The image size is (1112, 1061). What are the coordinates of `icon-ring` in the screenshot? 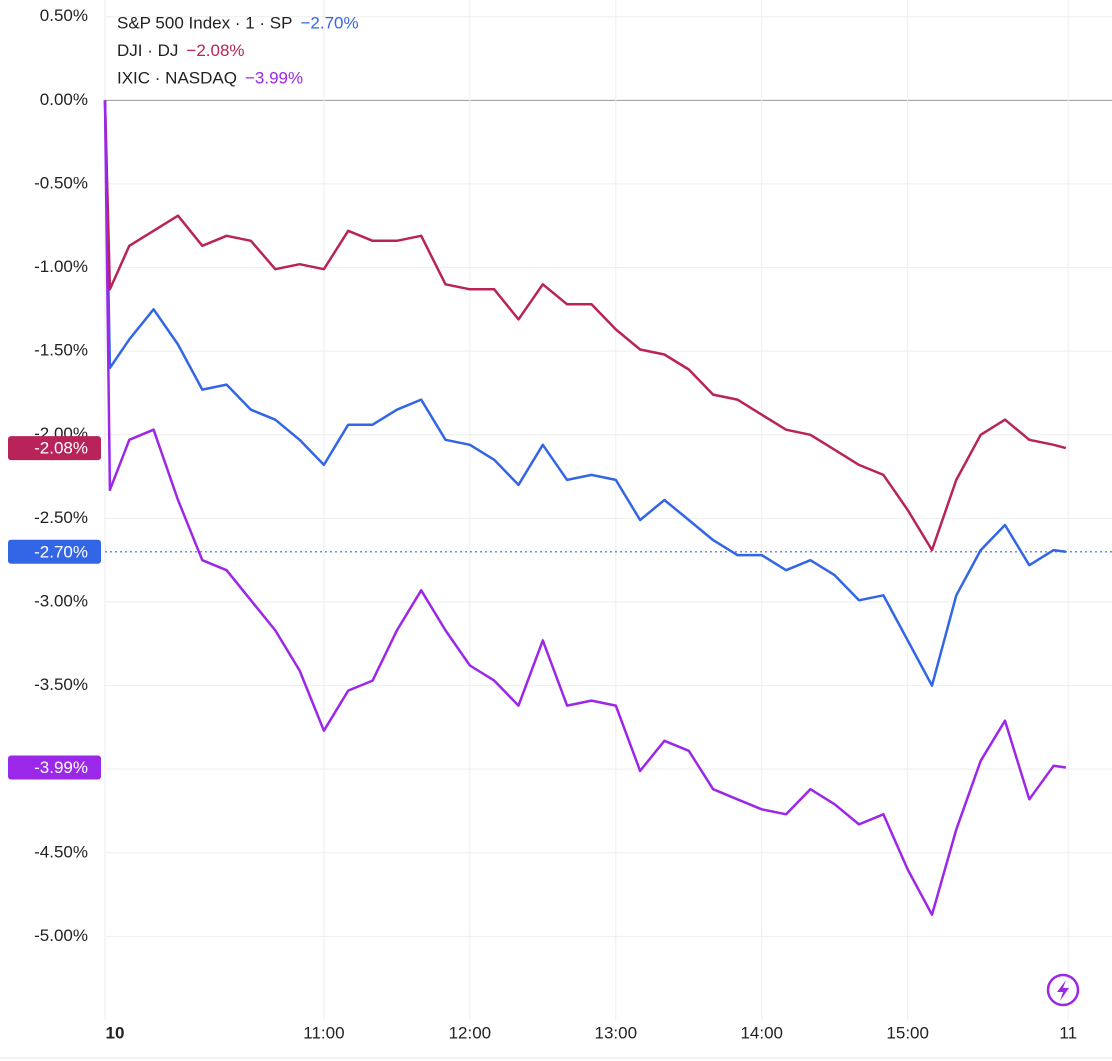 It's located at (1063, 990).